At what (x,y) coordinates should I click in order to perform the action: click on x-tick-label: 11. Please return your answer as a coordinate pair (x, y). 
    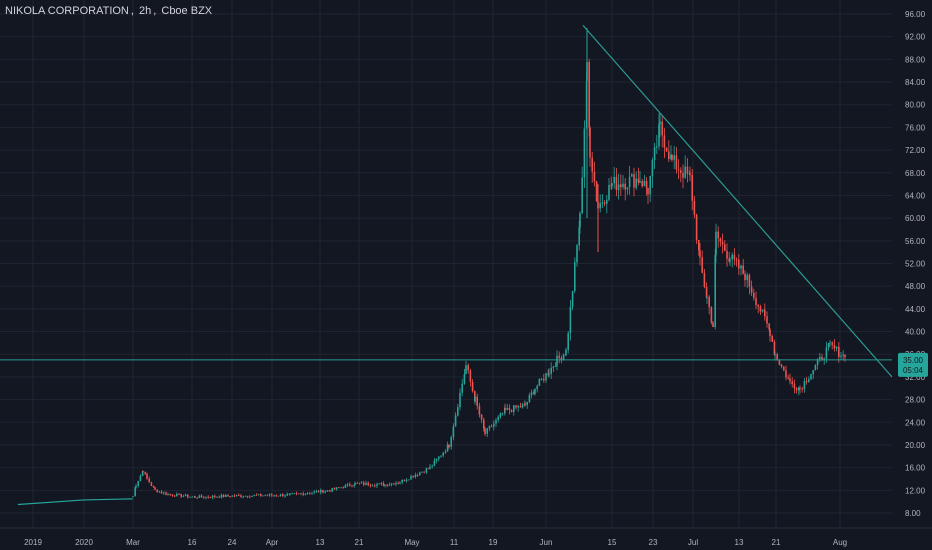
    Looking at the image, I should click on (454, 542).